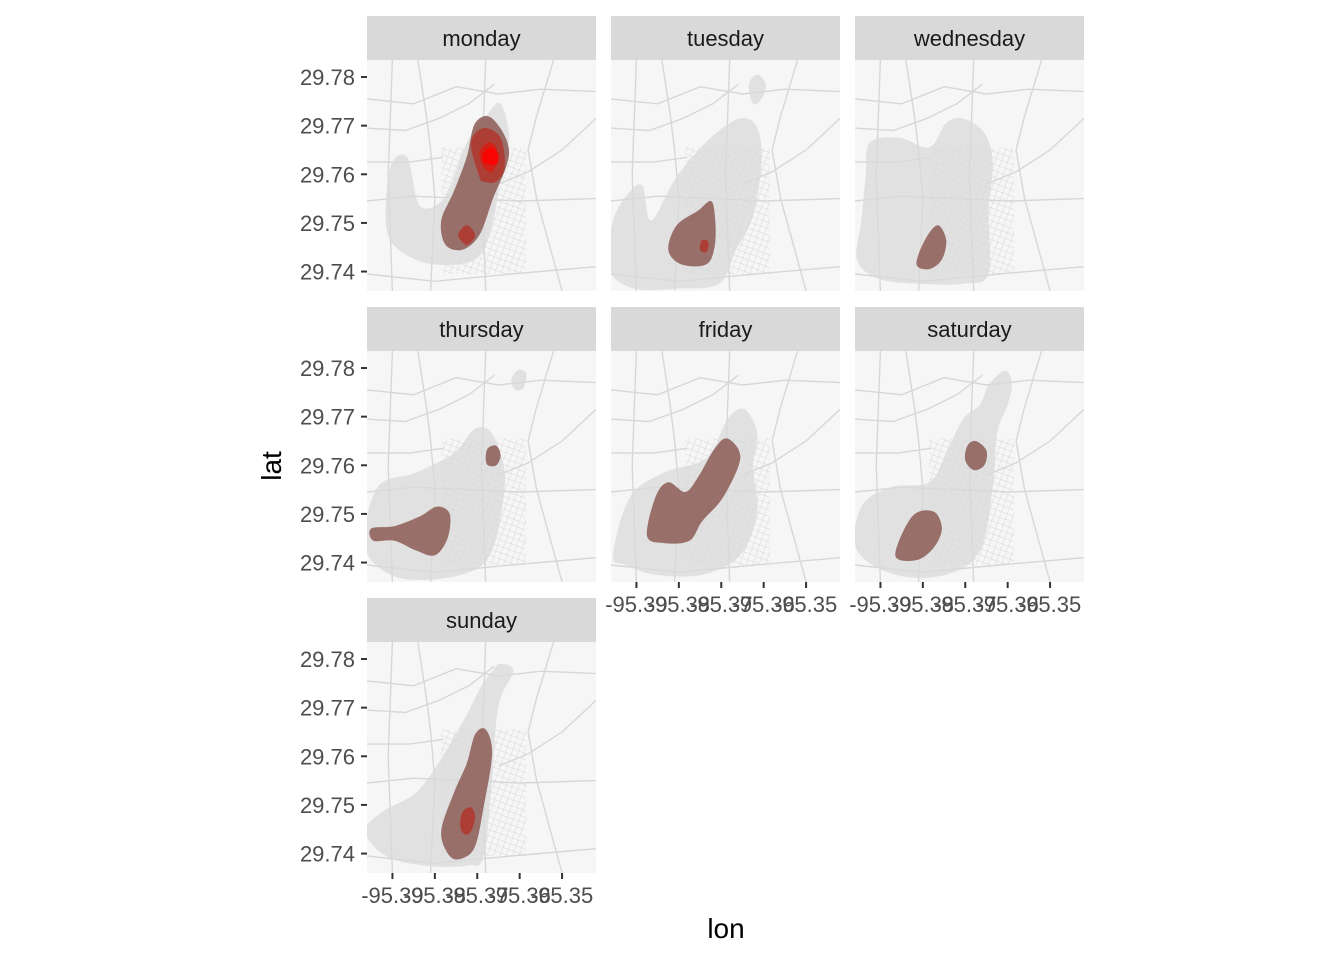 This screenshot has width=1344, height=960. I want to click on facet-panel-friday: friday -95.39-95.38-95.37-95.36-95.35, so click(722, 462).